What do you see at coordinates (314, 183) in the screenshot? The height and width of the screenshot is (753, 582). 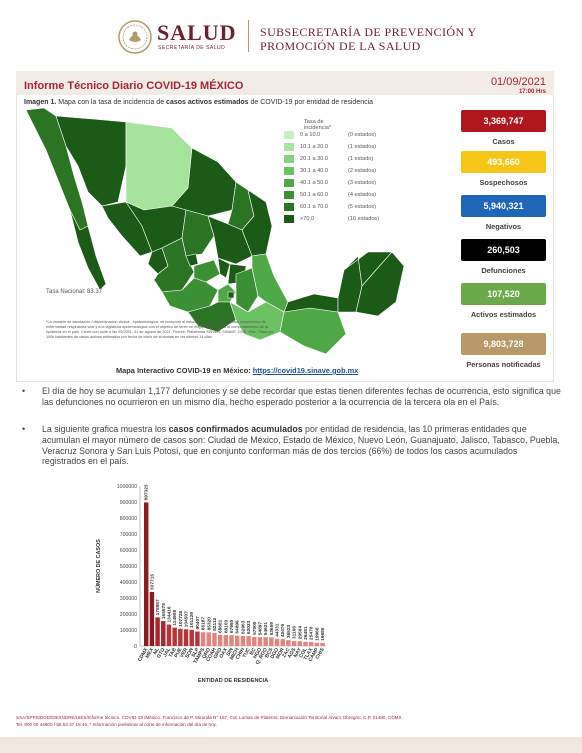 I see `legend-range: 40.1 a 50.0` at bounding box center [314, 183].